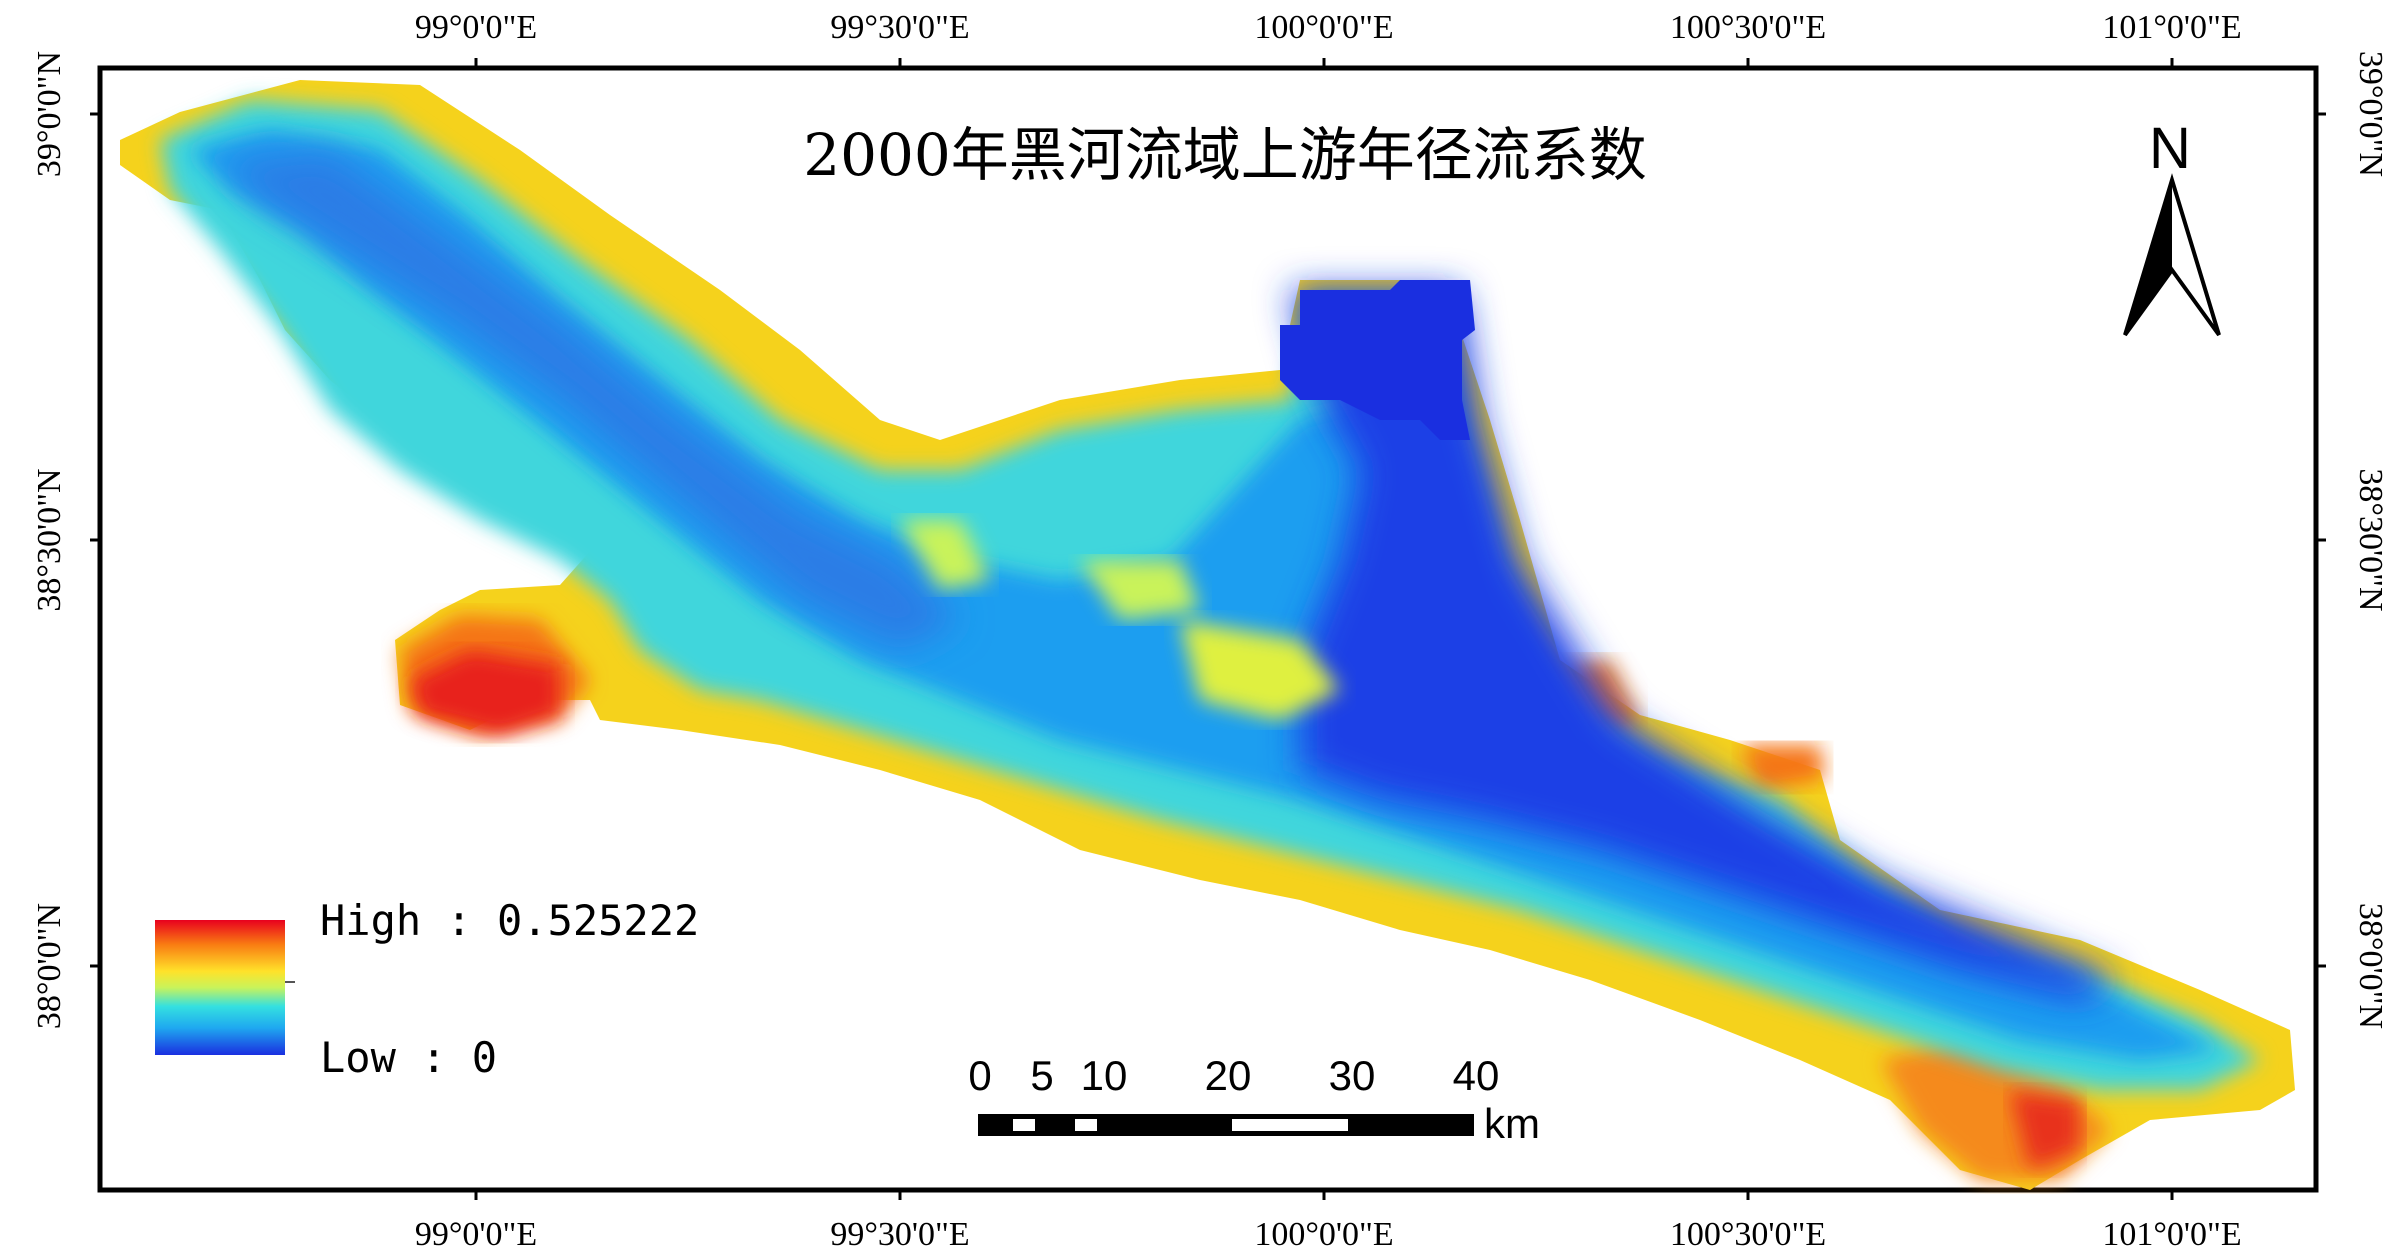 The width and height of the screenshot is (2400, 1257). I want to click on lon-label-top: 99°0'0"E, so click(476, 27).